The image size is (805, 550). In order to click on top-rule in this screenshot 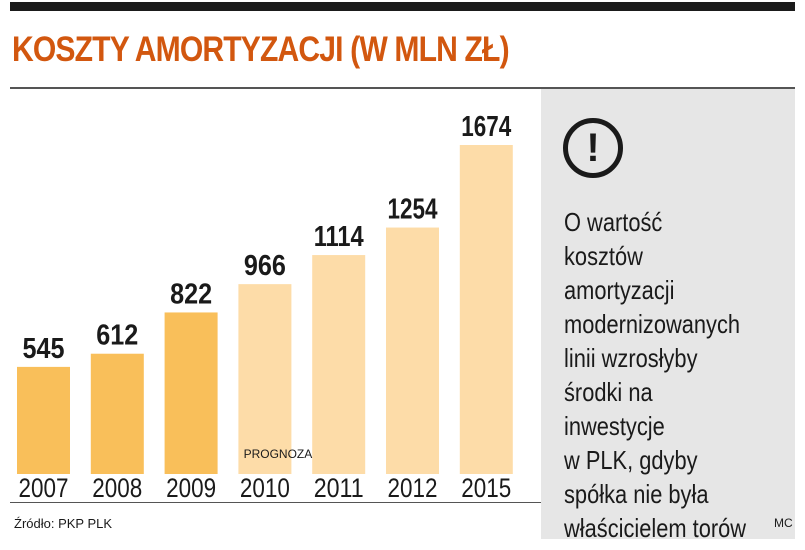, I will do `click(402, 6)`.